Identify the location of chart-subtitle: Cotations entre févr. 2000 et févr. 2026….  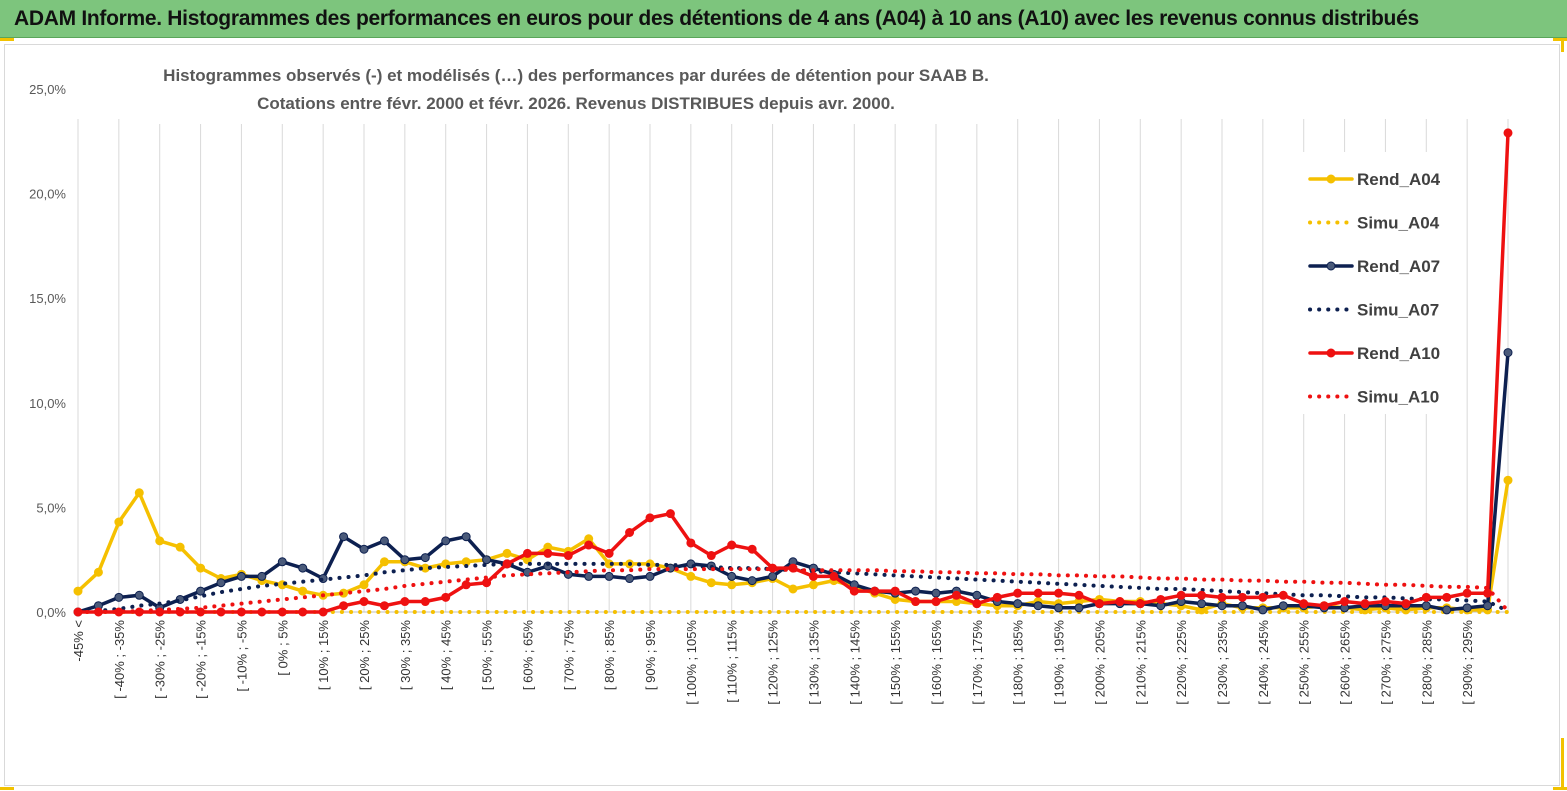
(576, 103).